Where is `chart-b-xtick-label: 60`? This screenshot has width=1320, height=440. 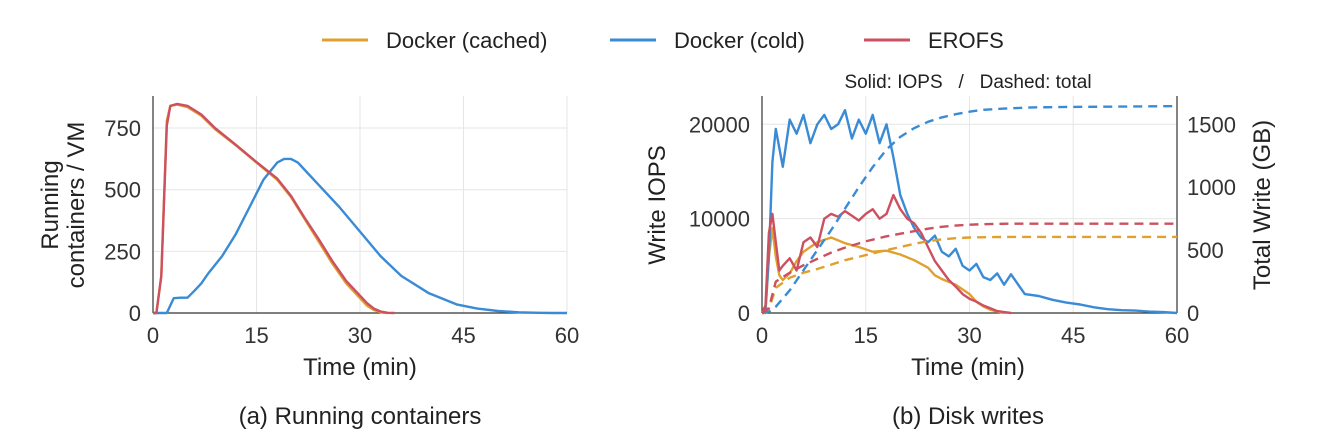 chart-b-xtick-label: 60 is located at coordinates (1177, 335).